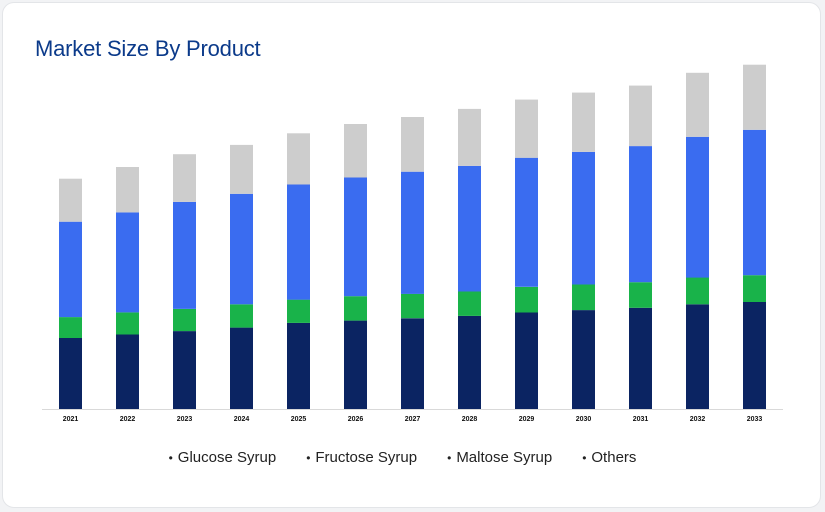 This screenshot has height=512, width=825. Describe the element at coordinates (127, 371) in the screenshot. I see `bar-segment-glucose-syrup-2022` at that location.